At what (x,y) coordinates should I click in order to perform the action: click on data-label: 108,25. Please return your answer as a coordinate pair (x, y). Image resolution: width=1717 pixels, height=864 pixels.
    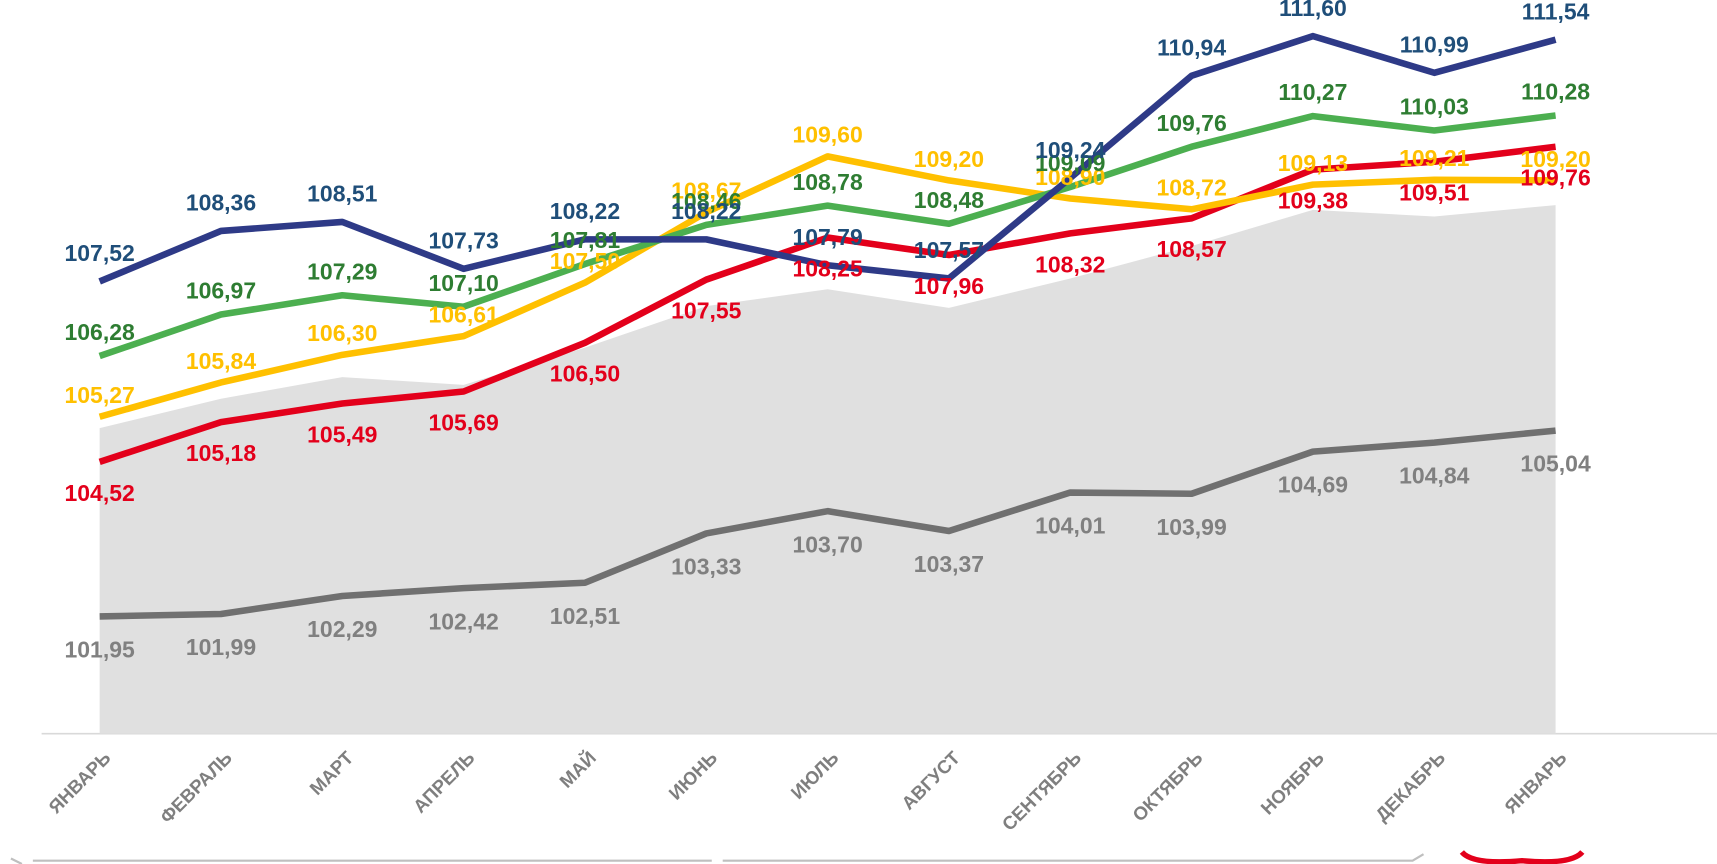
    Looking at the image, I should click on (827, 268).